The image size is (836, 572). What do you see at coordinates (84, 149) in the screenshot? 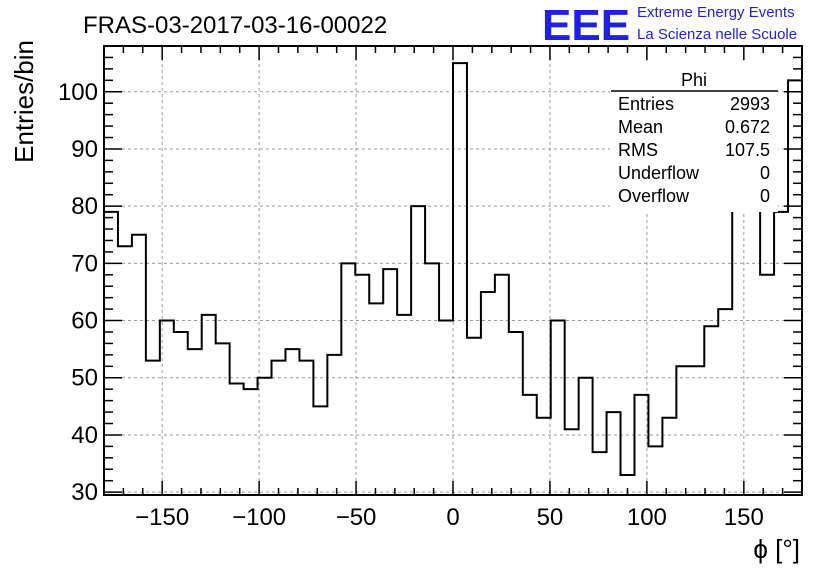
I see `y-tick-label: 90` at bounding box center [84, 149].